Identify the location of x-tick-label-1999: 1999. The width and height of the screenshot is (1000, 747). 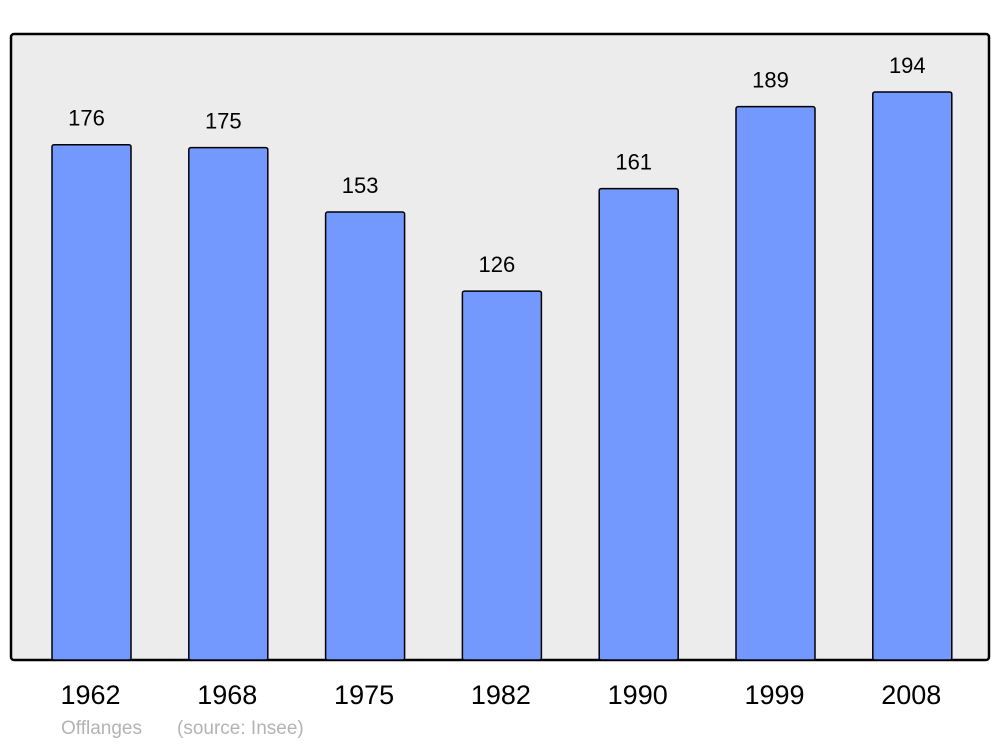
(774, 695).